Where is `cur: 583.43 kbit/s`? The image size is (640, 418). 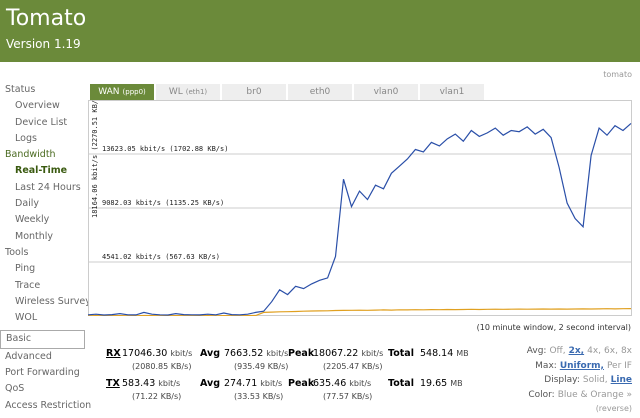 cur: 583.43 kbit/s is located at coordinates (151, 383).